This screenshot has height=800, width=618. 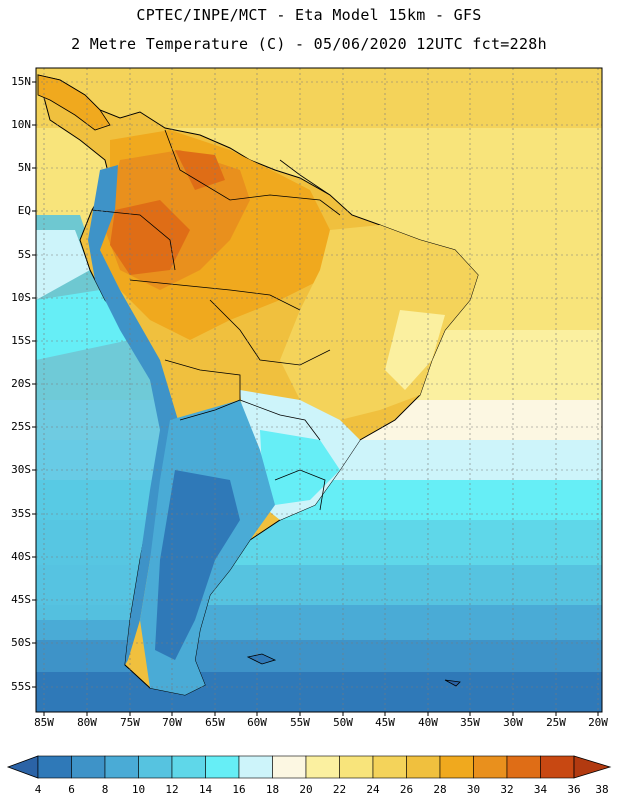 I want to click on lat-label: 35S, so click(x=21, y=513).